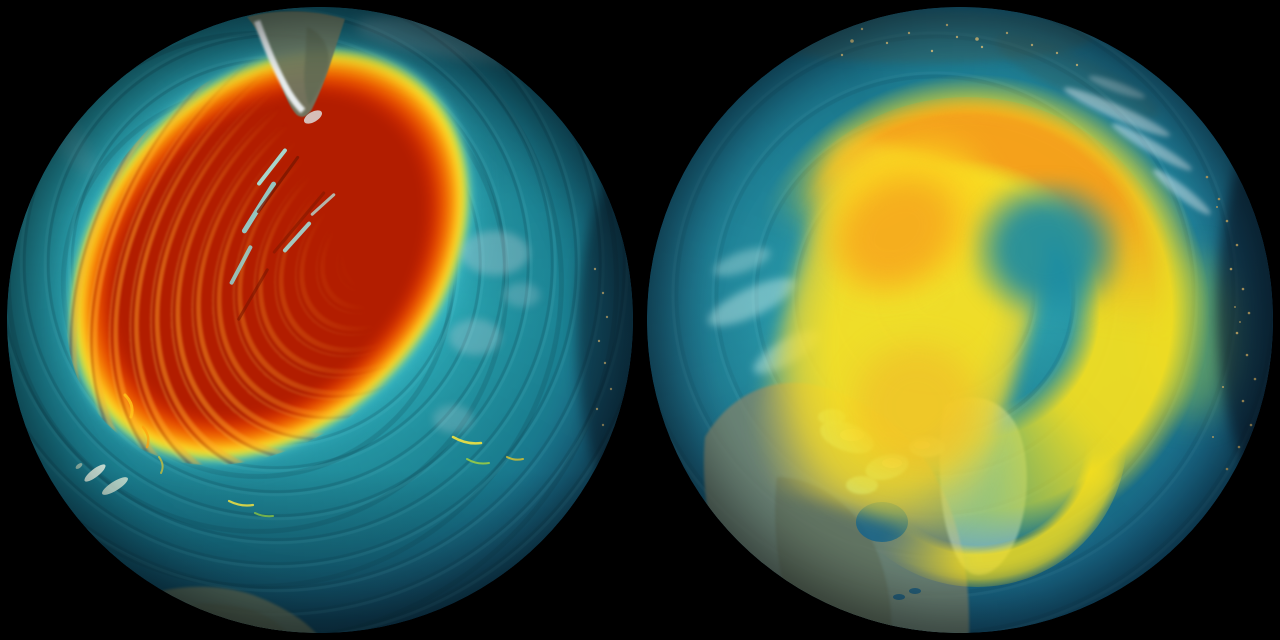 The height and width of the screenshot is (640, 1280). Describe the element at coordinates (172, 614) in the screenshot. I see `city-lights-australia` at that location.